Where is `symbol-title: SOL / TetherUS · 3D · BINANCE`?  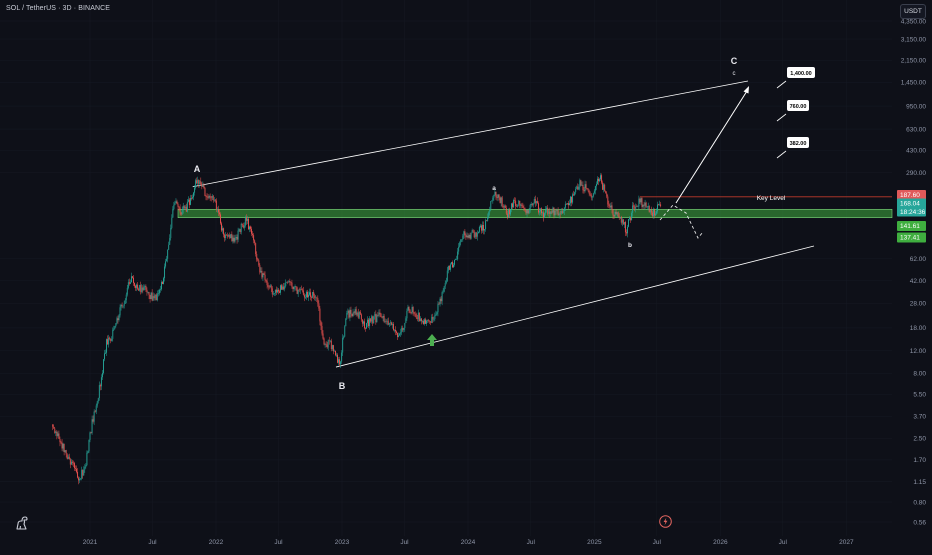
symbol-title: SOL / TetherUS · 3D · BINANCE is located at coordinates (58, 8).